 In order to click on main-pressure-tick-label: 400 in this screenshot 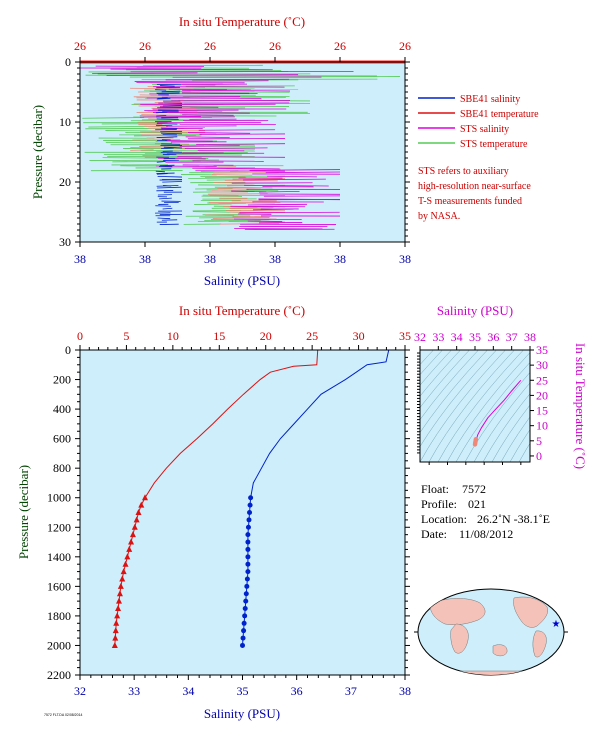, I will do `click(62, 409)`.